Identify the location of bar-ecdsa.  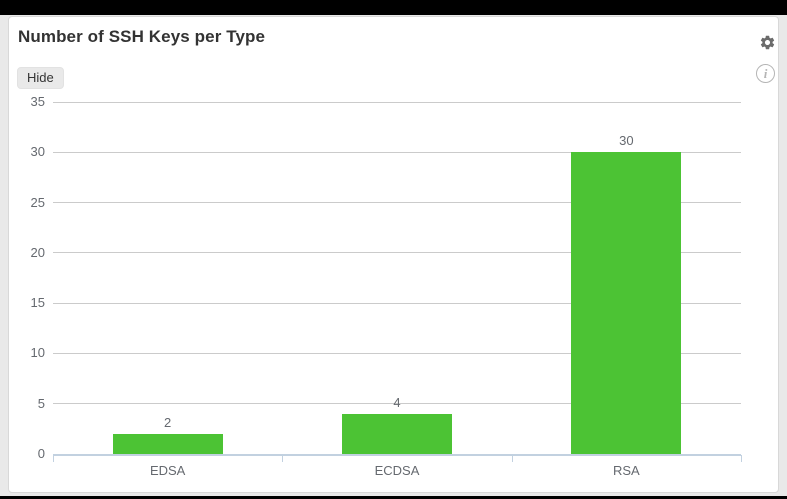
(397, 433).